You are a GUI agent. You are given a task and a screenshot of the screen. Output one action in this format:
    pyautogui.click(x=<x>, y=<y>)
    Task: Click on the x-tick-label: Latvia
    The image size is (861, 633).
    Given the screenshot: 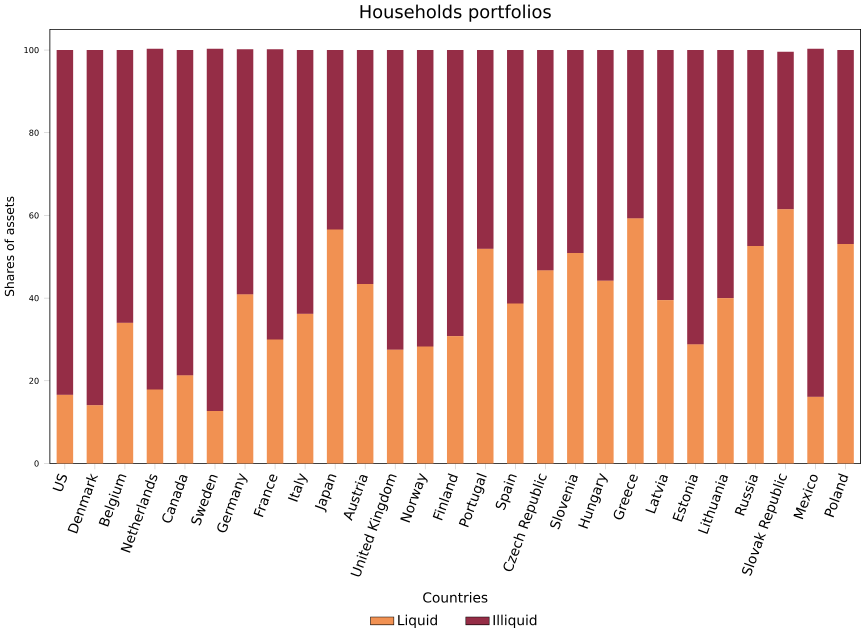 What is the action you would take?
    pyautogui.click(x=656, y=494)
    